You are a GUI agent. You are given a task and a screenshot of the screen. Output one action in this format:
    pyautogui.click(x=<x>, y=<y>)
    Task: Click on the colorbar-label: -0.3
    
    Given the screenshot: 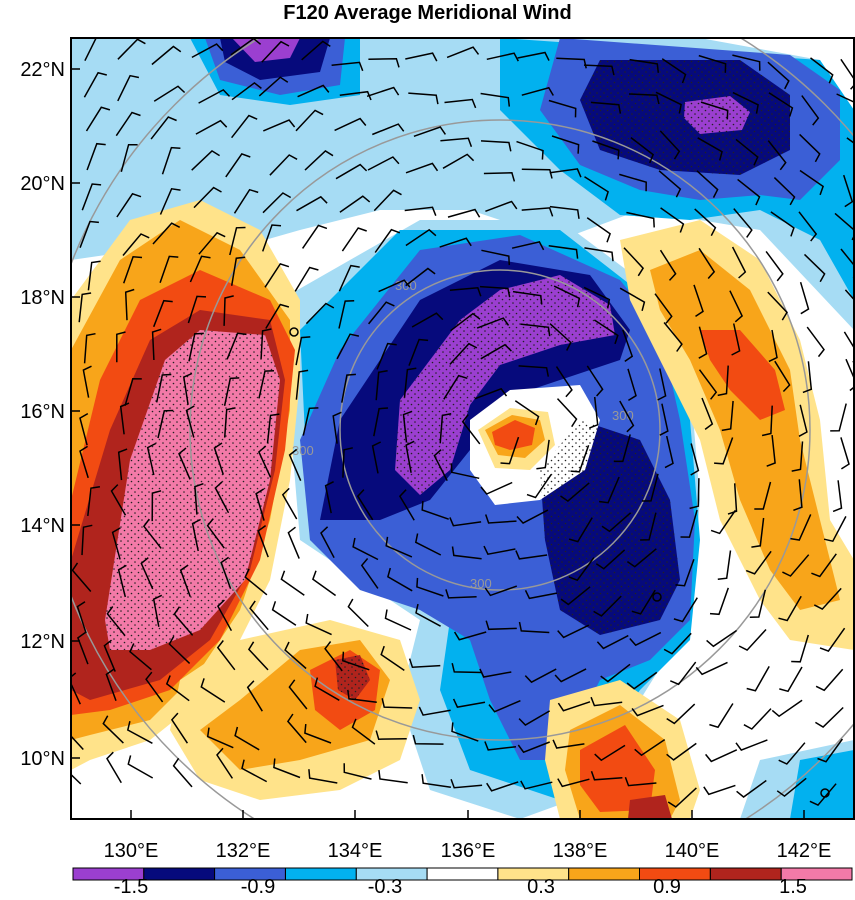 What is the action you would take?
    pyautogui.click(x=385, y=887)
    